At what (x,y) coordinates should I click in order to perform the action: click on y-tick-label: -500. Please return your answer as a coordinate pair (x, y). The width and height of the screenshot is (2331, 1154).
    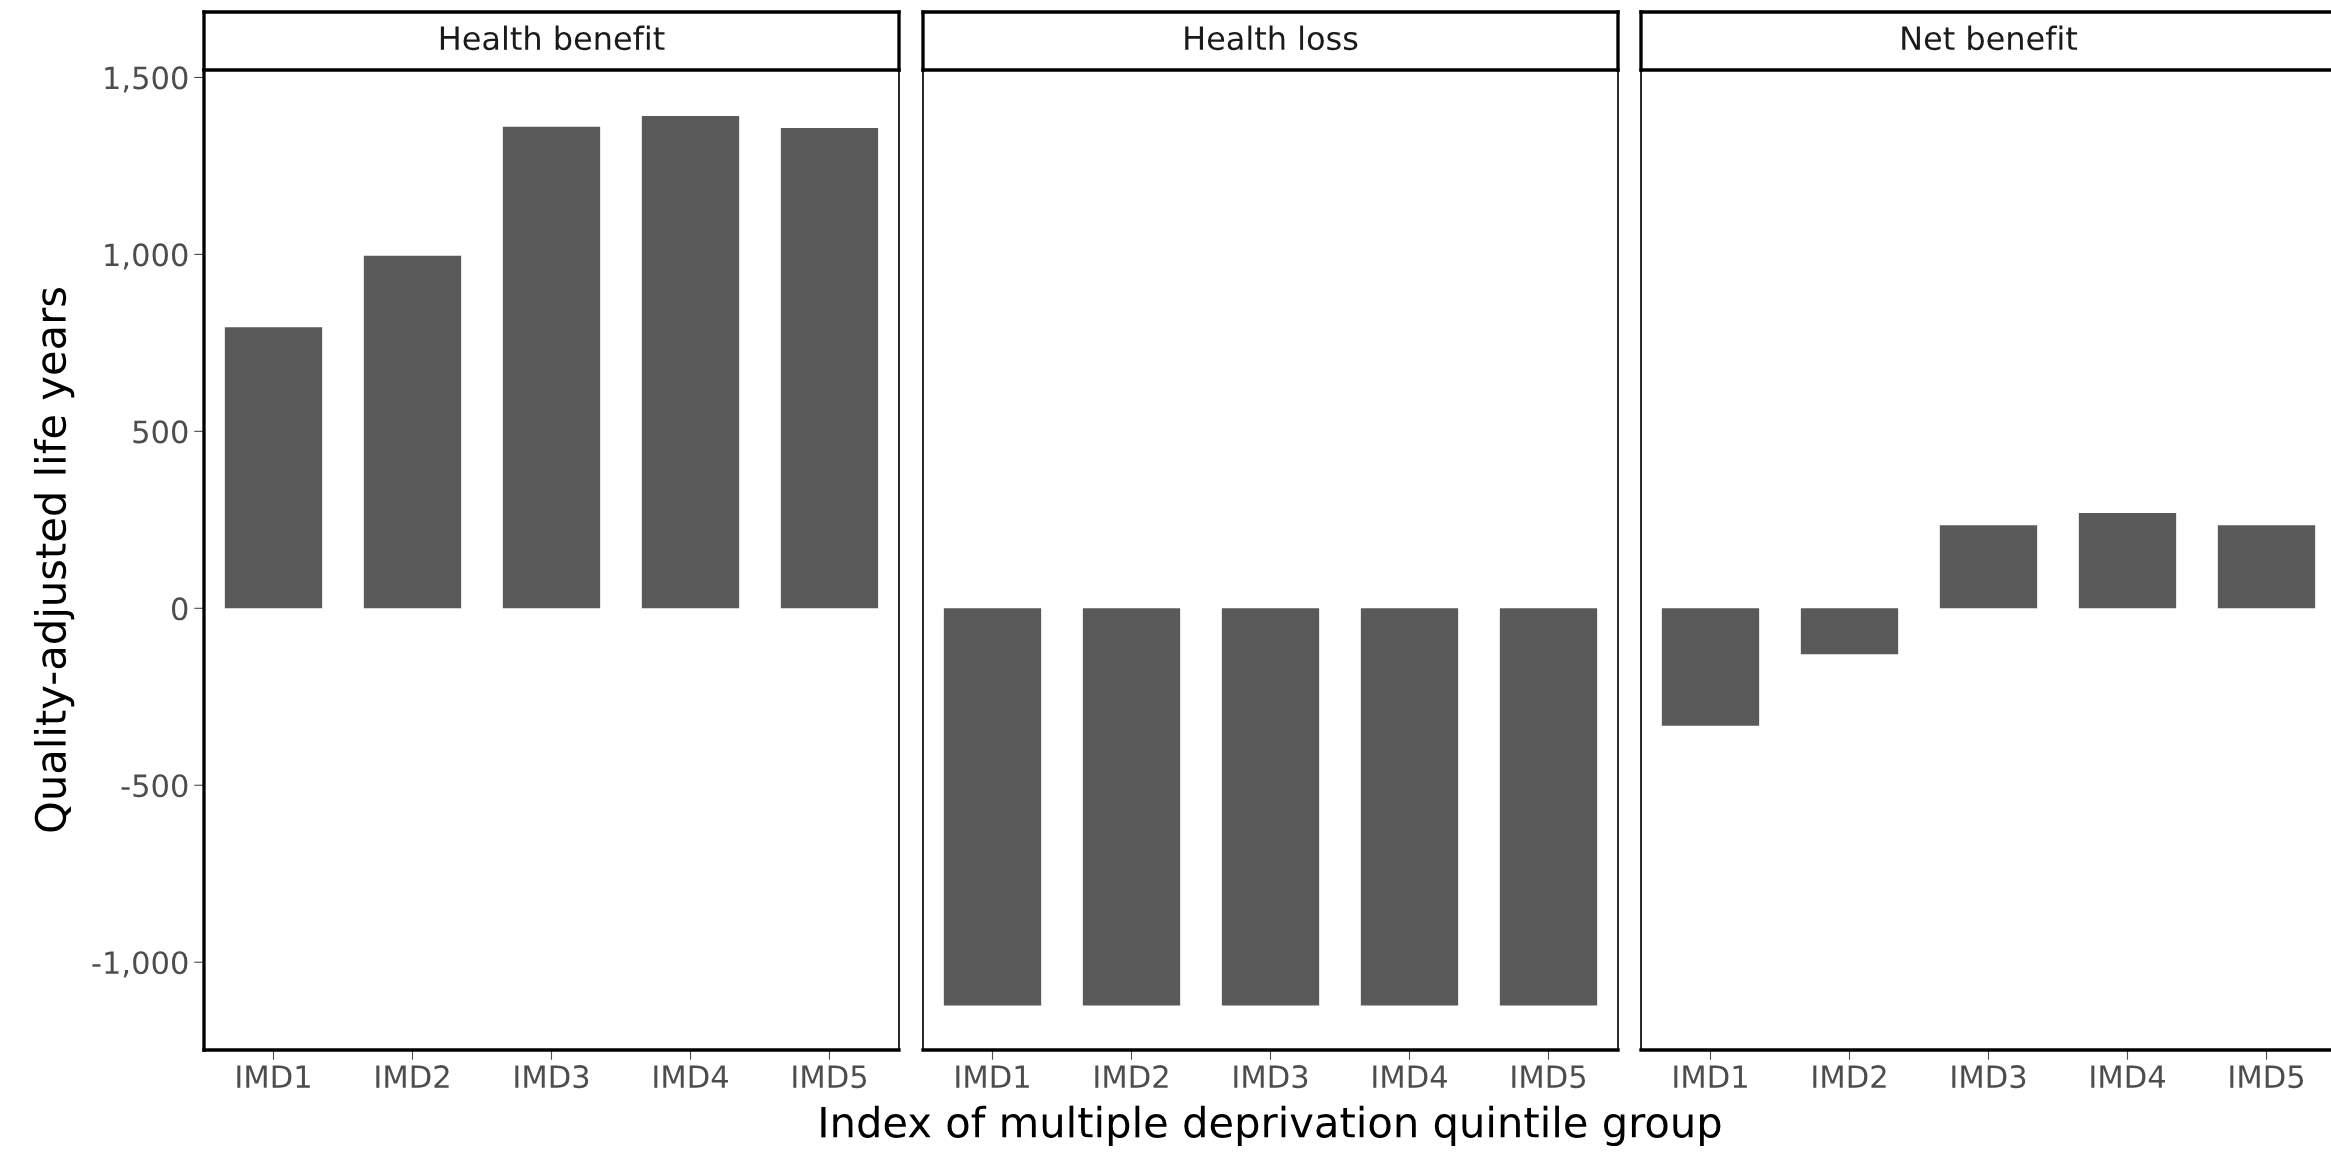
    Looking at the image, I should click on (154, 786).